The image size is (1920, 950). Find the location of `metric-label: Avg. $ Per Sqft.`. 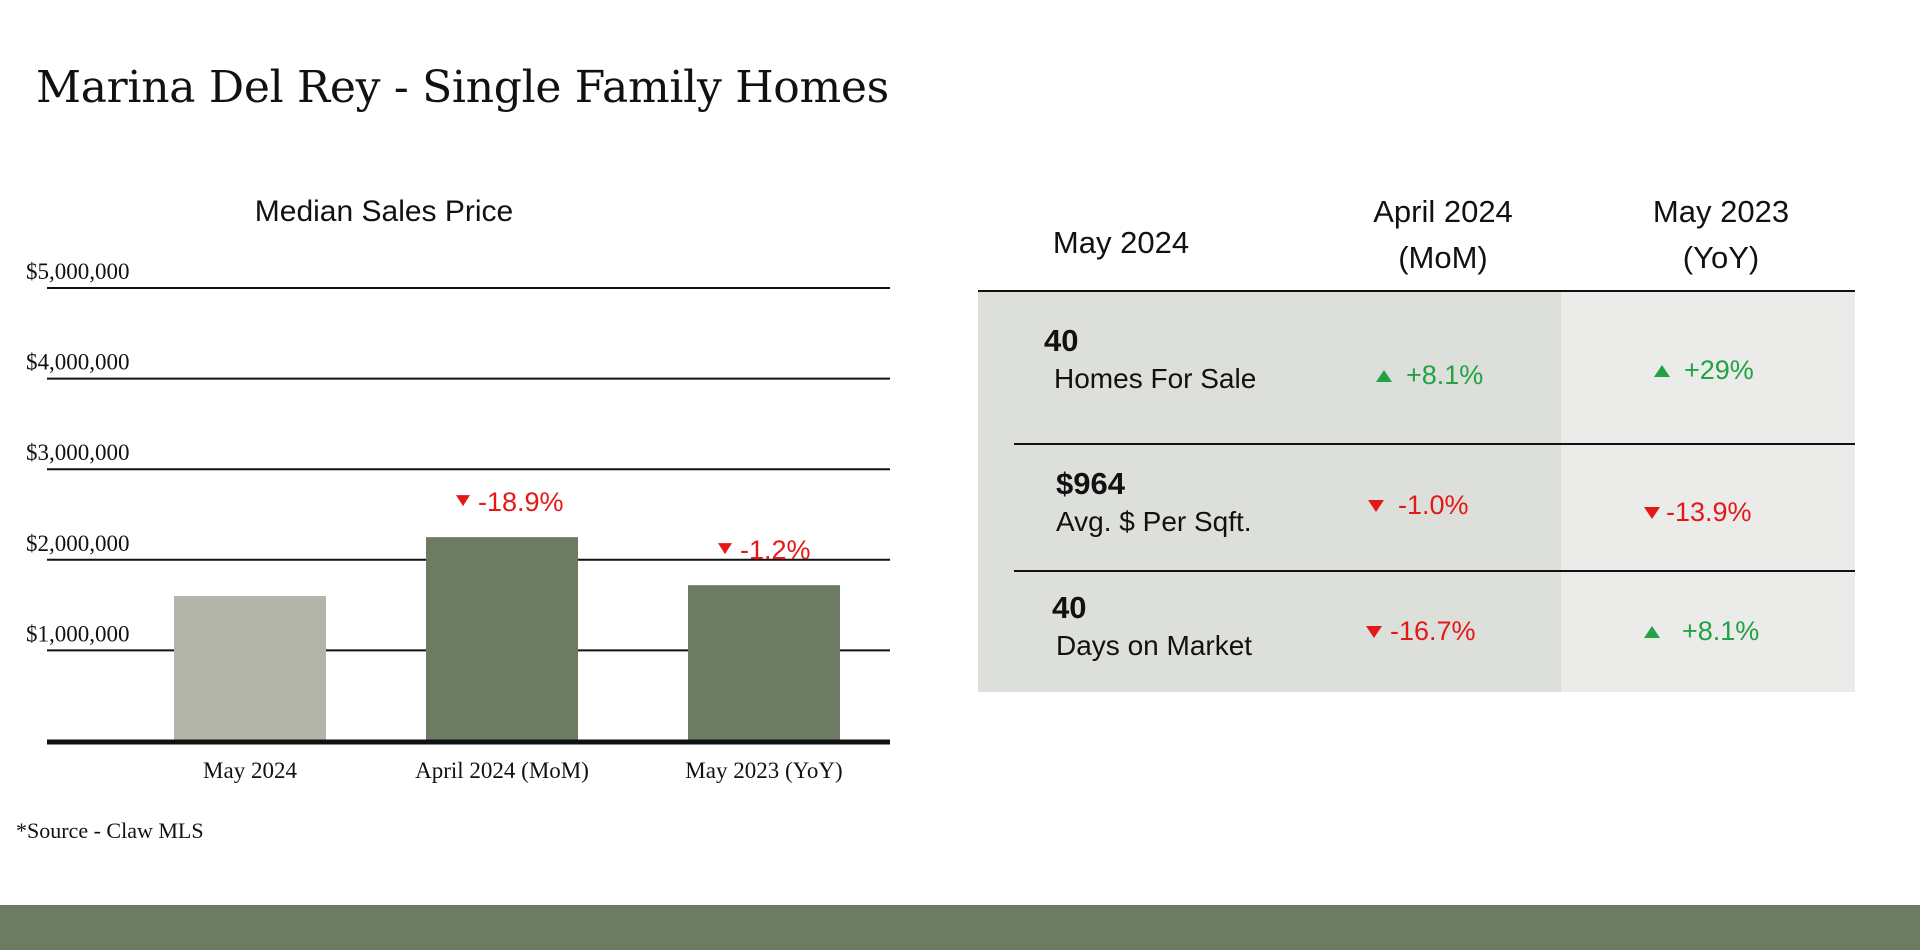

metric-label: Avg. $ Per Sqft. is located at coordinates (1154, 521).